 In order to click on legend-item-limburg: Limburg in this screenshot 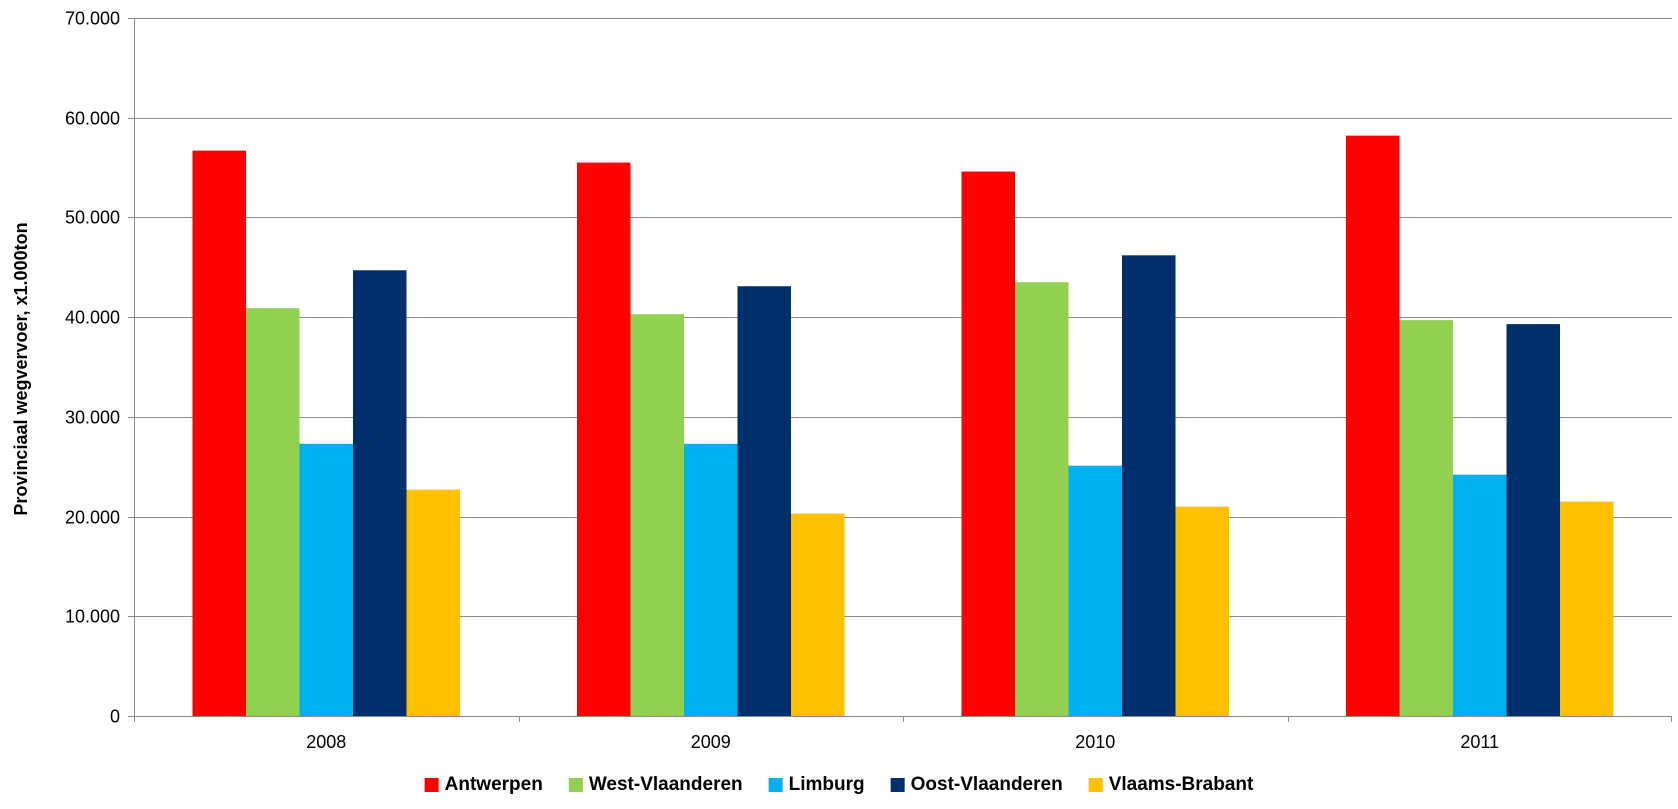, I will do `click(816, 784)`.